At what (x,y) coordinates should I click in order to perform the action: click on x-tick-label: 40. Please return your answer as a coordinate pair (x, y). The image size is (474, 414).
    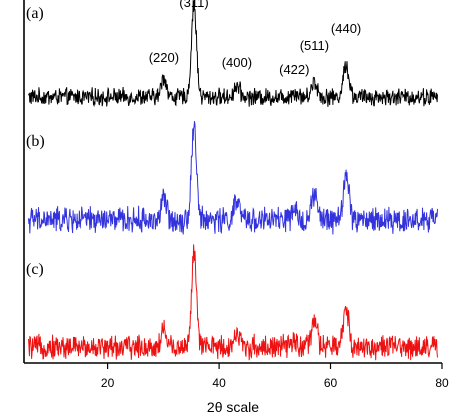
    Looking at the image, I should click on (219, 383).